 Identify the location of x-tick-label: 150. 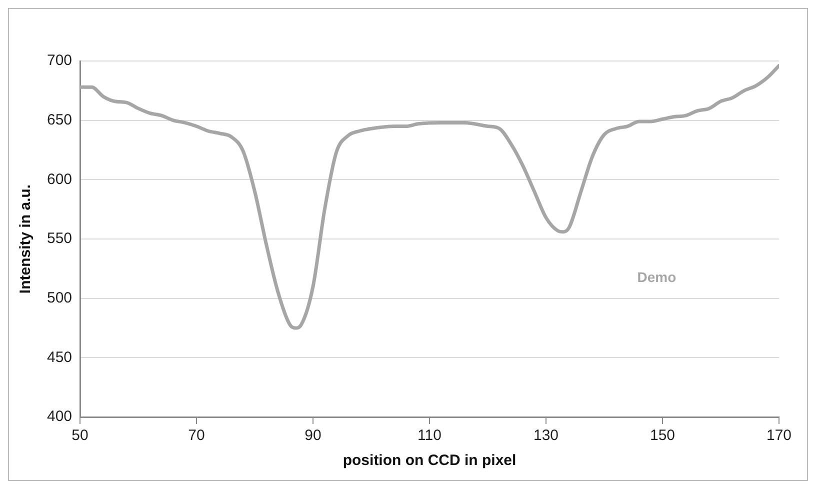
(663, 435).